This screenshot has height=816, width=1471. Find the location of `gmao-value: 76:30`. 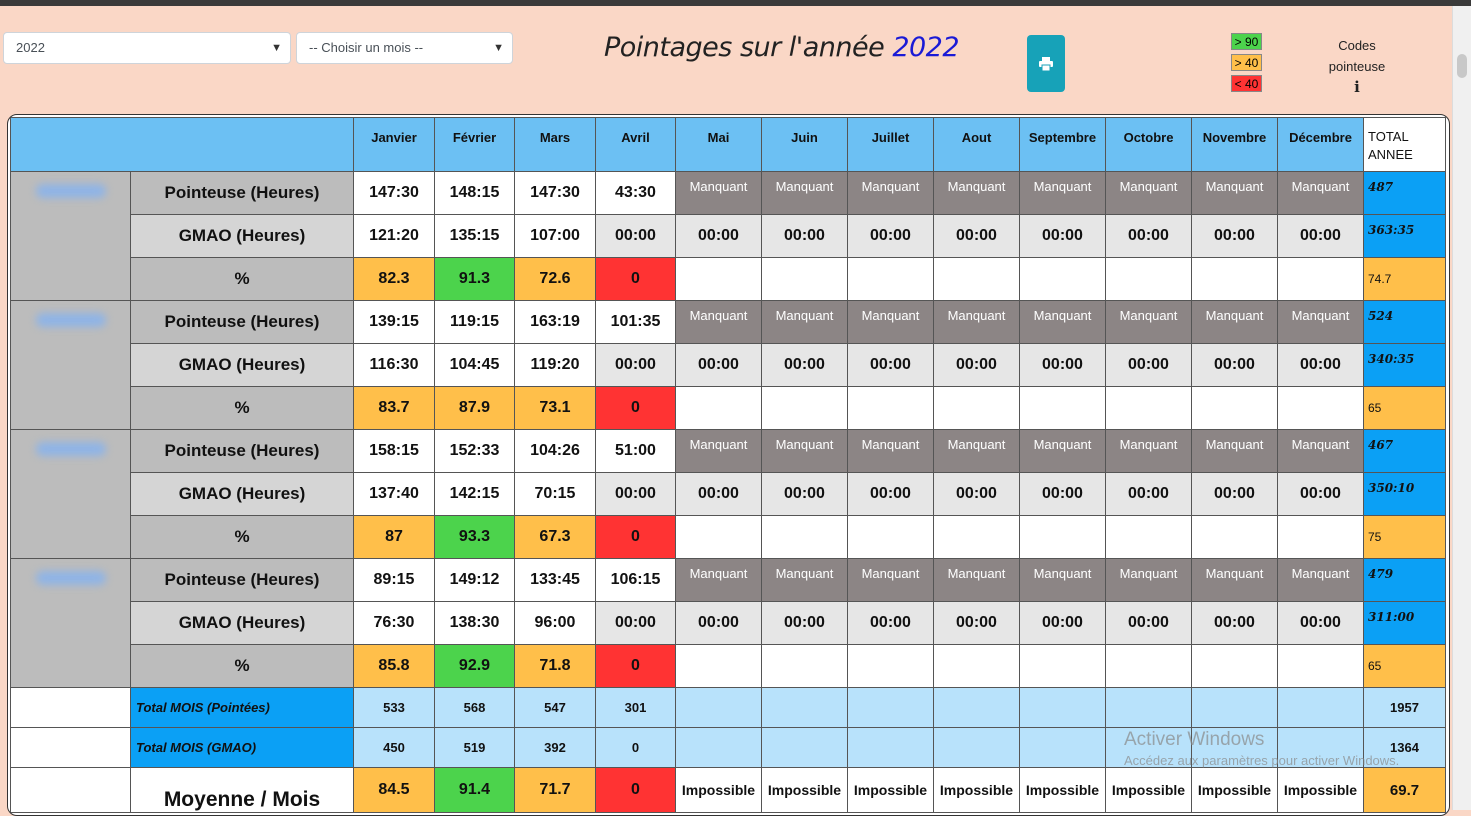

gmao-value: 76:30 is located at coordinates (394, 623).